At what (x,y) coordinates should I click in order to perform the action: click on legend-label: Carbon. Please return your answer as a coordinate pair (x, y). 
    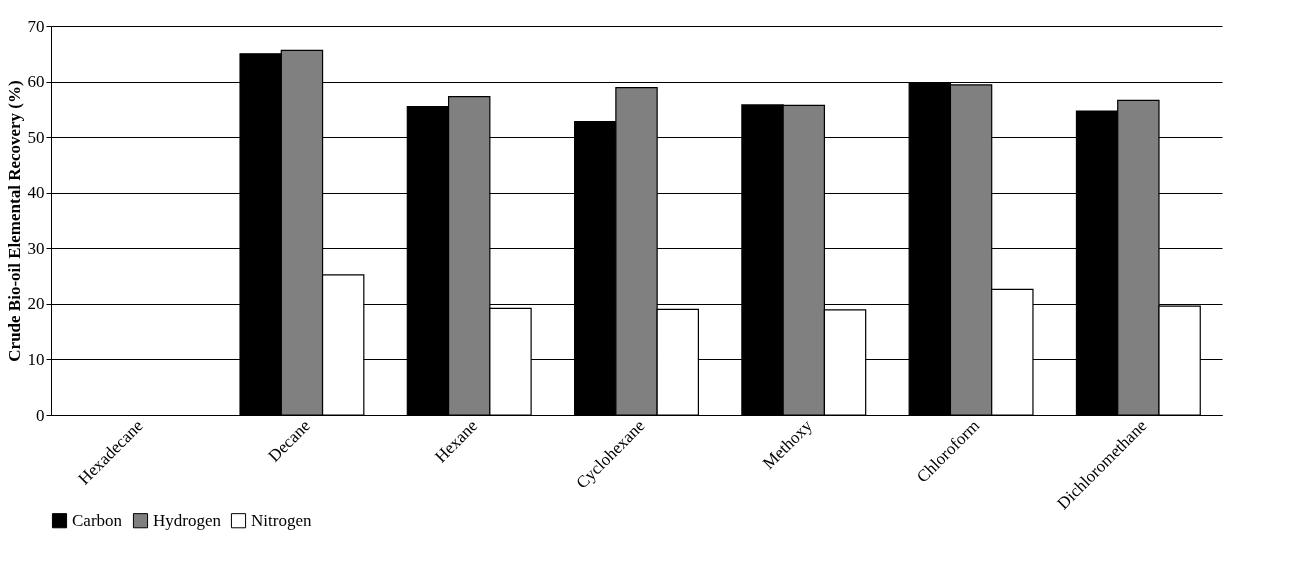
    Looking at the image, I should click on (97, 520).